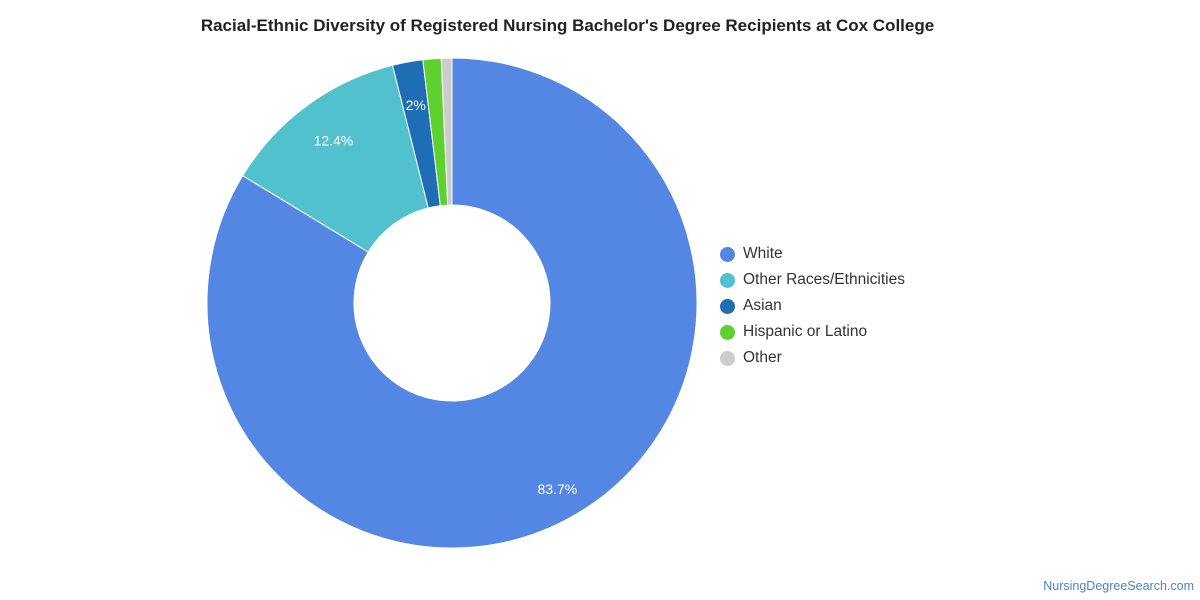 Image resolution: width=1200 pixels, height=600 pixels. What do you see at coordinates (824, 279) in the screenshot?
I see `legend-label: Other Races/Ethnicities` at bounding box center [824, 279].